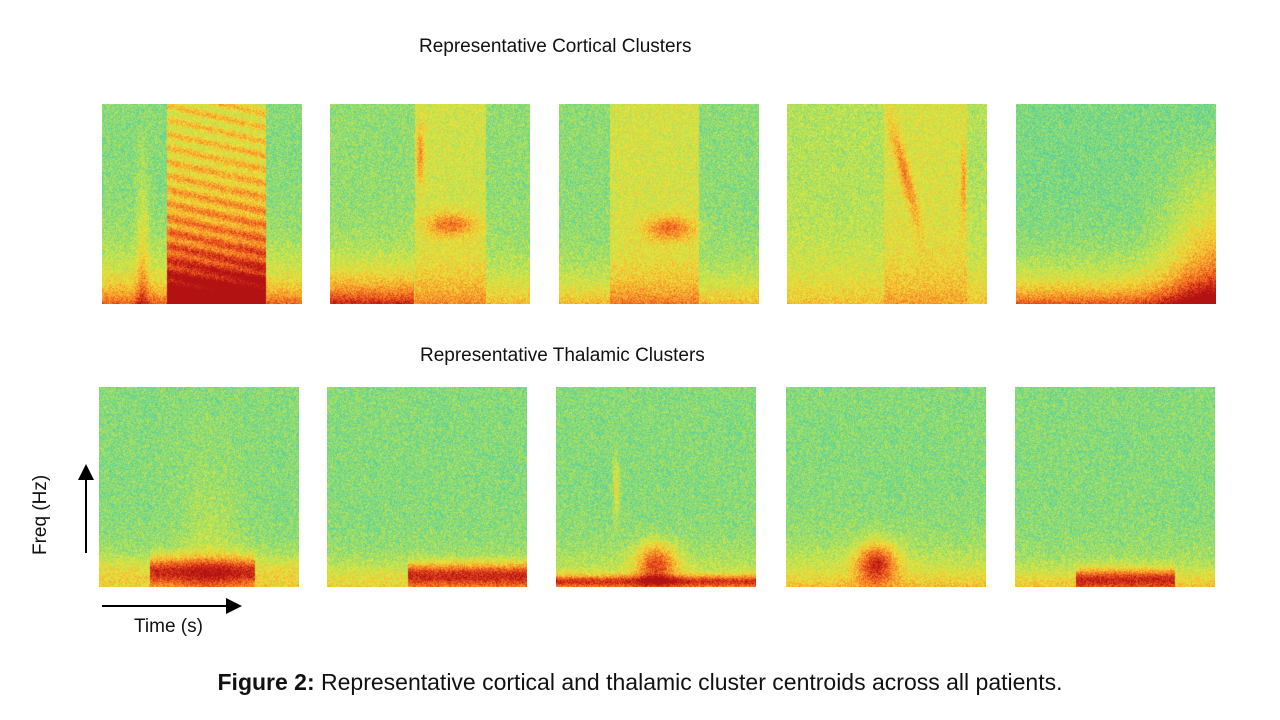 This screenshot has height=720, width=1280. I want to click on freq-axis-label: Freq (Hz), so click(40, 514).